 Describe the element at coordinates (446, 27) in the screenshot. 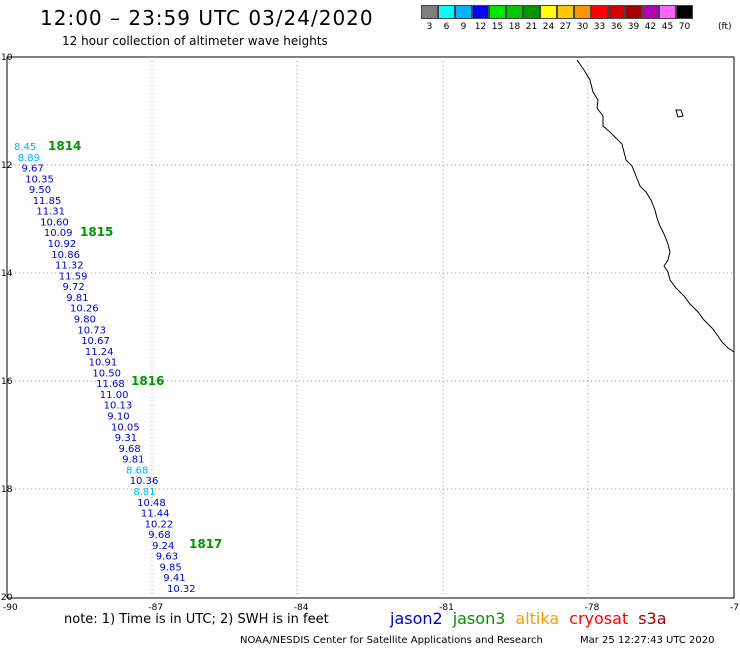

I see `legend-label: 6` at that location.